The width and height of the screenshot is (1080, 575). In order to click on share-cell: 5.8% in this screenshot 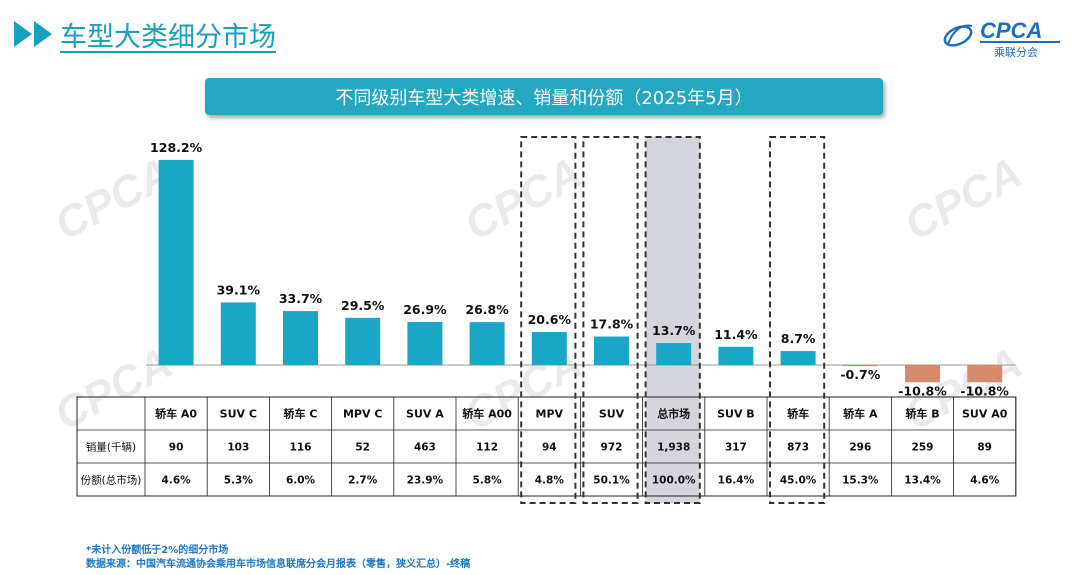, I will do `click(488, 481)`.